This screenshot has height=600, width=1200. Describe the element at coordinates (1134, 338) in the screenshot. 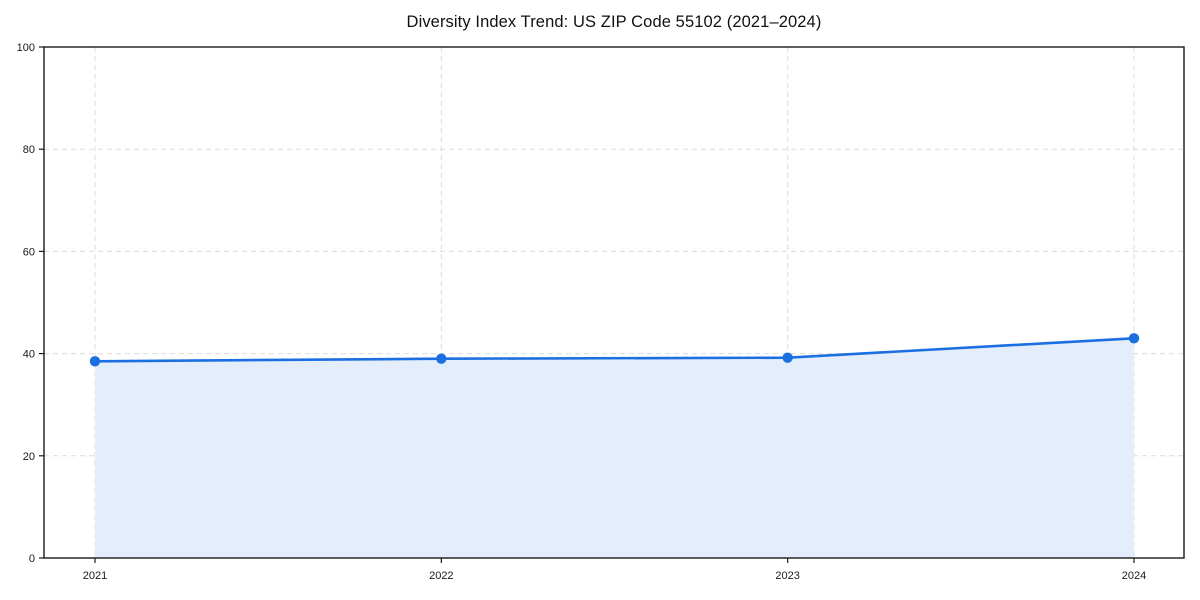

I see `data-point-2024` at that location.